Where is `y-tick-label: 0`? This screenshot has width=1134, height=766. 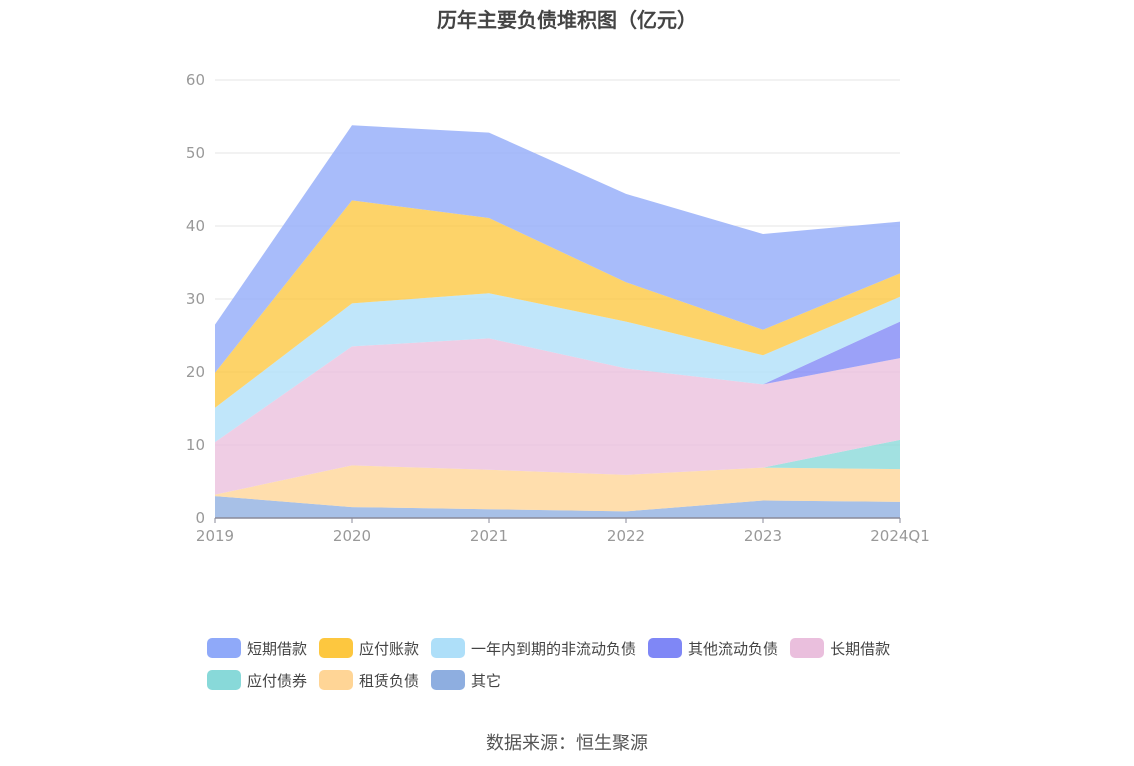
y-tick-label: 0 is located at coordinates (200, 518).